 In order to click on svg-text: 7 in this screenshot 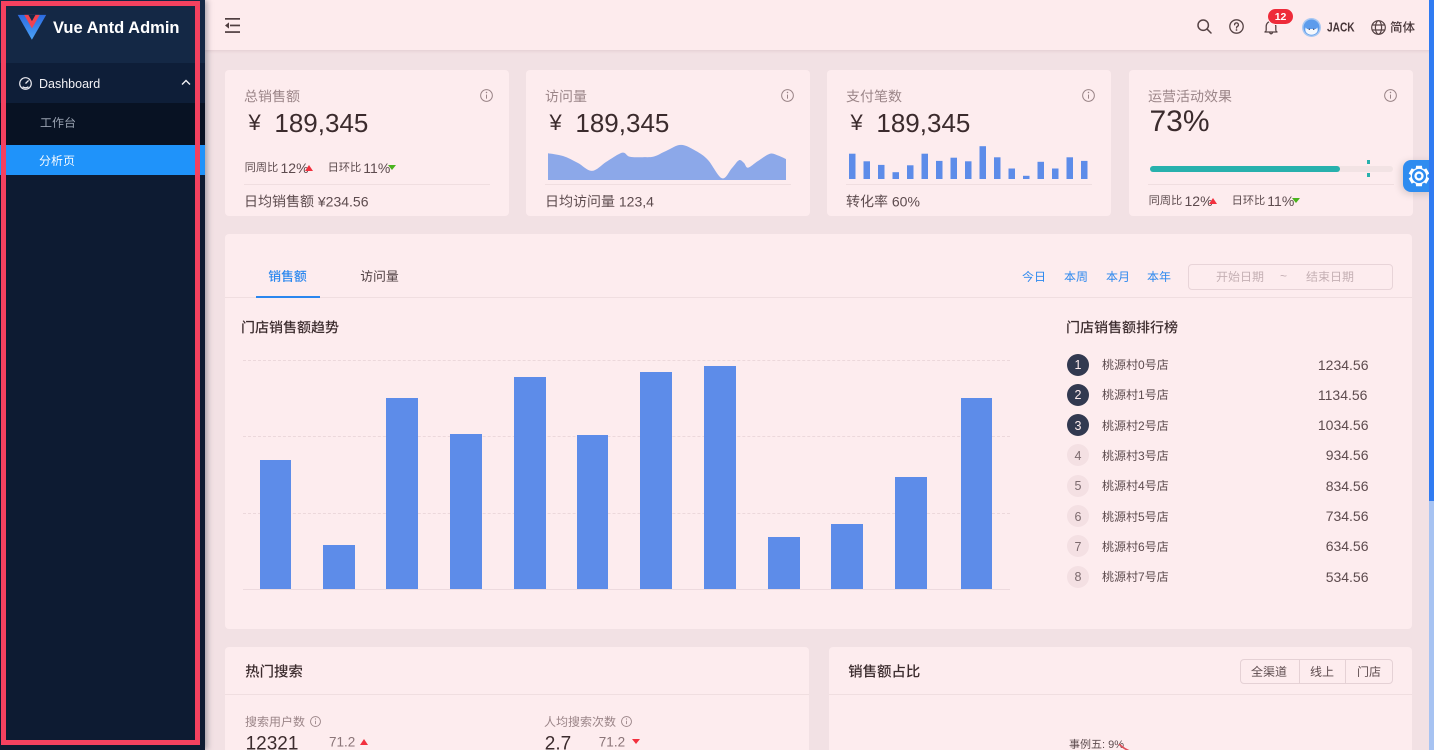, I will do `click(1141, 577)`.